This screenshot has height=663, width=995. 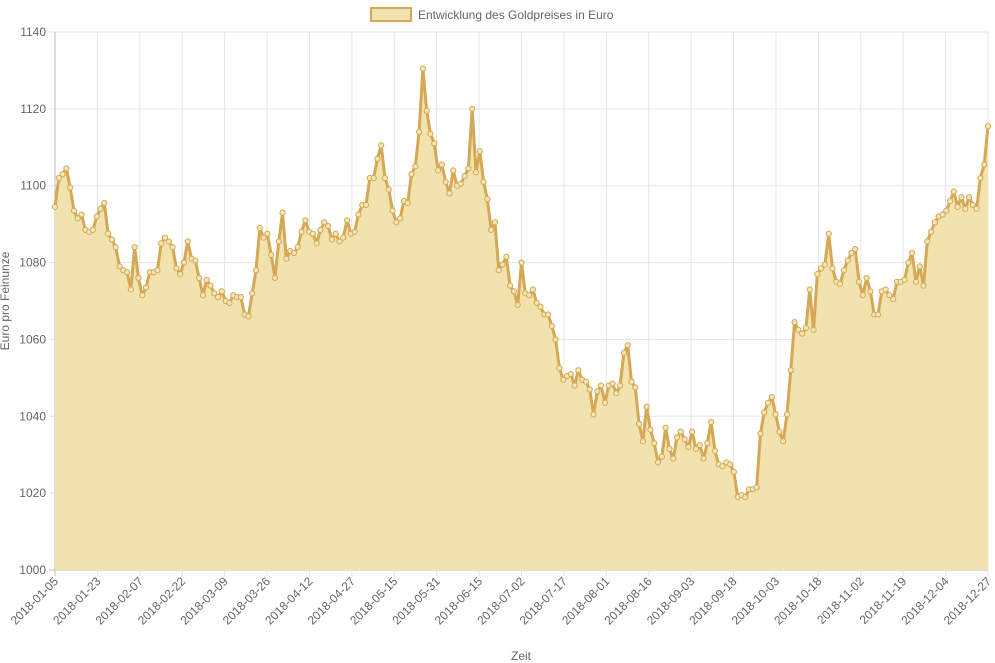 I want to click on legend-label: Entwicklung des Goldpreises in Euro, so click(x=516, y=15).